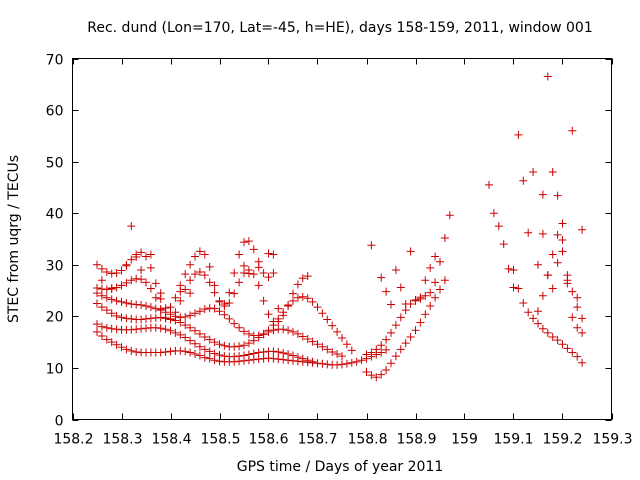 The image size is (640, 480). I want to click on x-axis-title: GPS time / Days of year 2011, so click(340, 467).